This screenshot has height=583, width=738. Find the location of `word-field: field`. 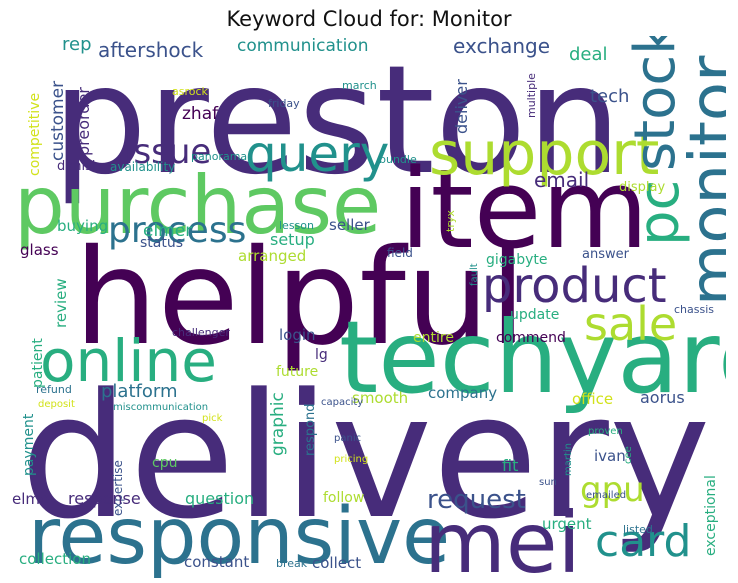

word-field: field is located at coordinates (400, 253).